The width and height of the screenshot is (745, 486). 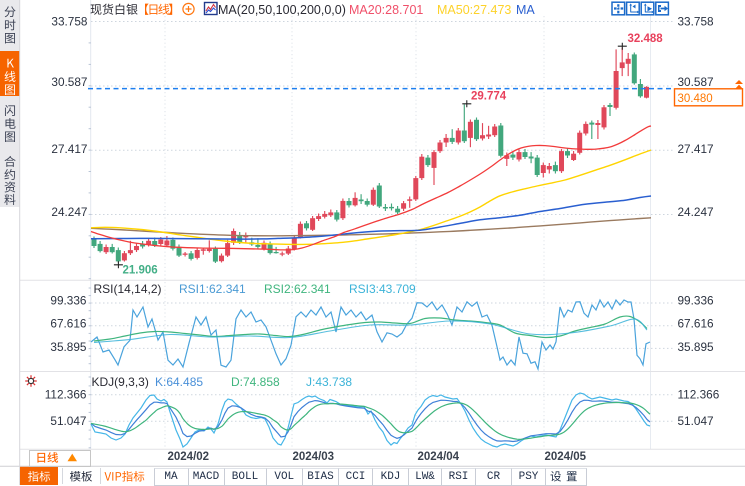 I want to click on svg-text: KDJ(9,3,3), so click(x=120, y=382).